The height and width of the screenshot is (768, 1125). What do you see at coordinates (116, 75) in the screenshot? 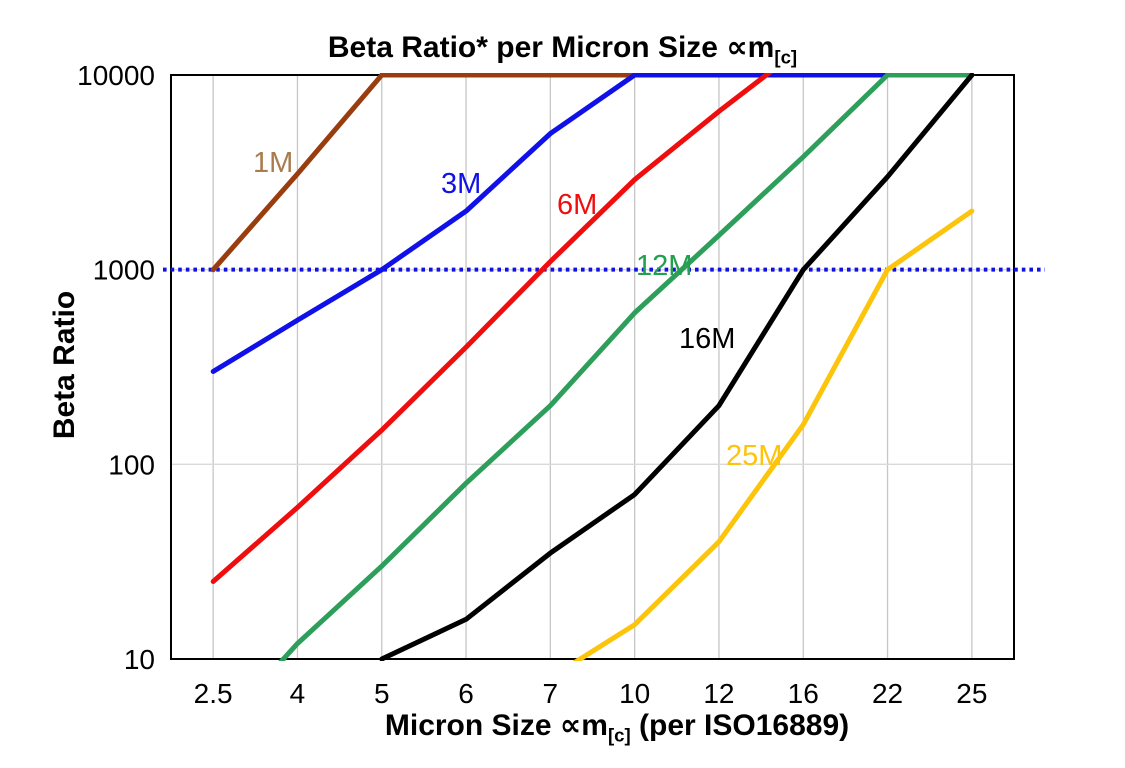
I see `y-tick-label: 10000` at bounding box center [116, 75].